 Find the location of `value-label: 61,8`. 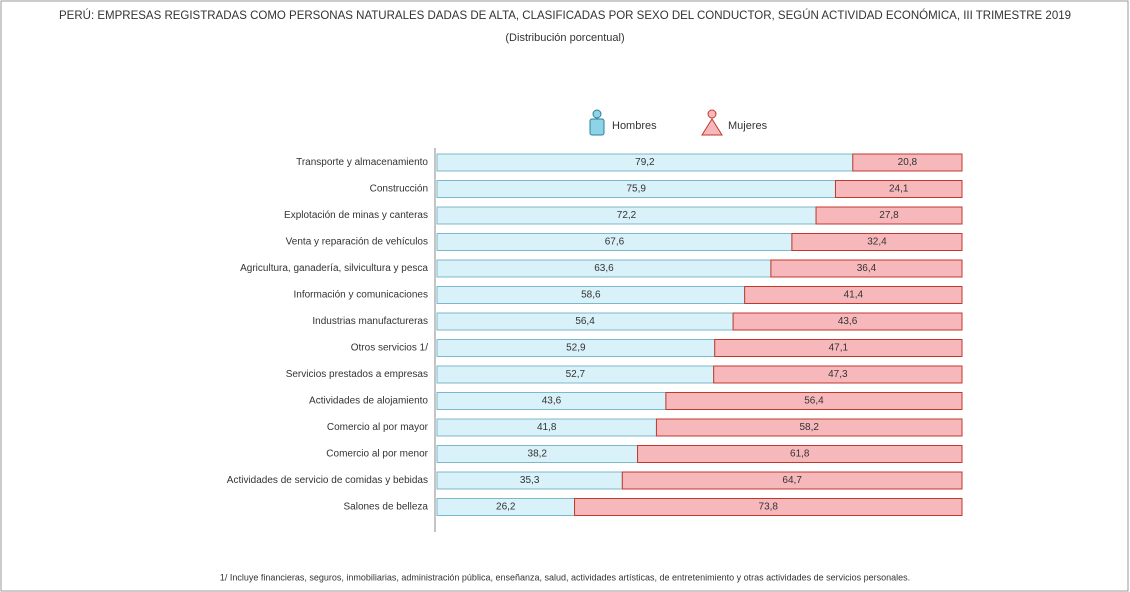

value-label: 61,8 is located at coordinates (800, 454).